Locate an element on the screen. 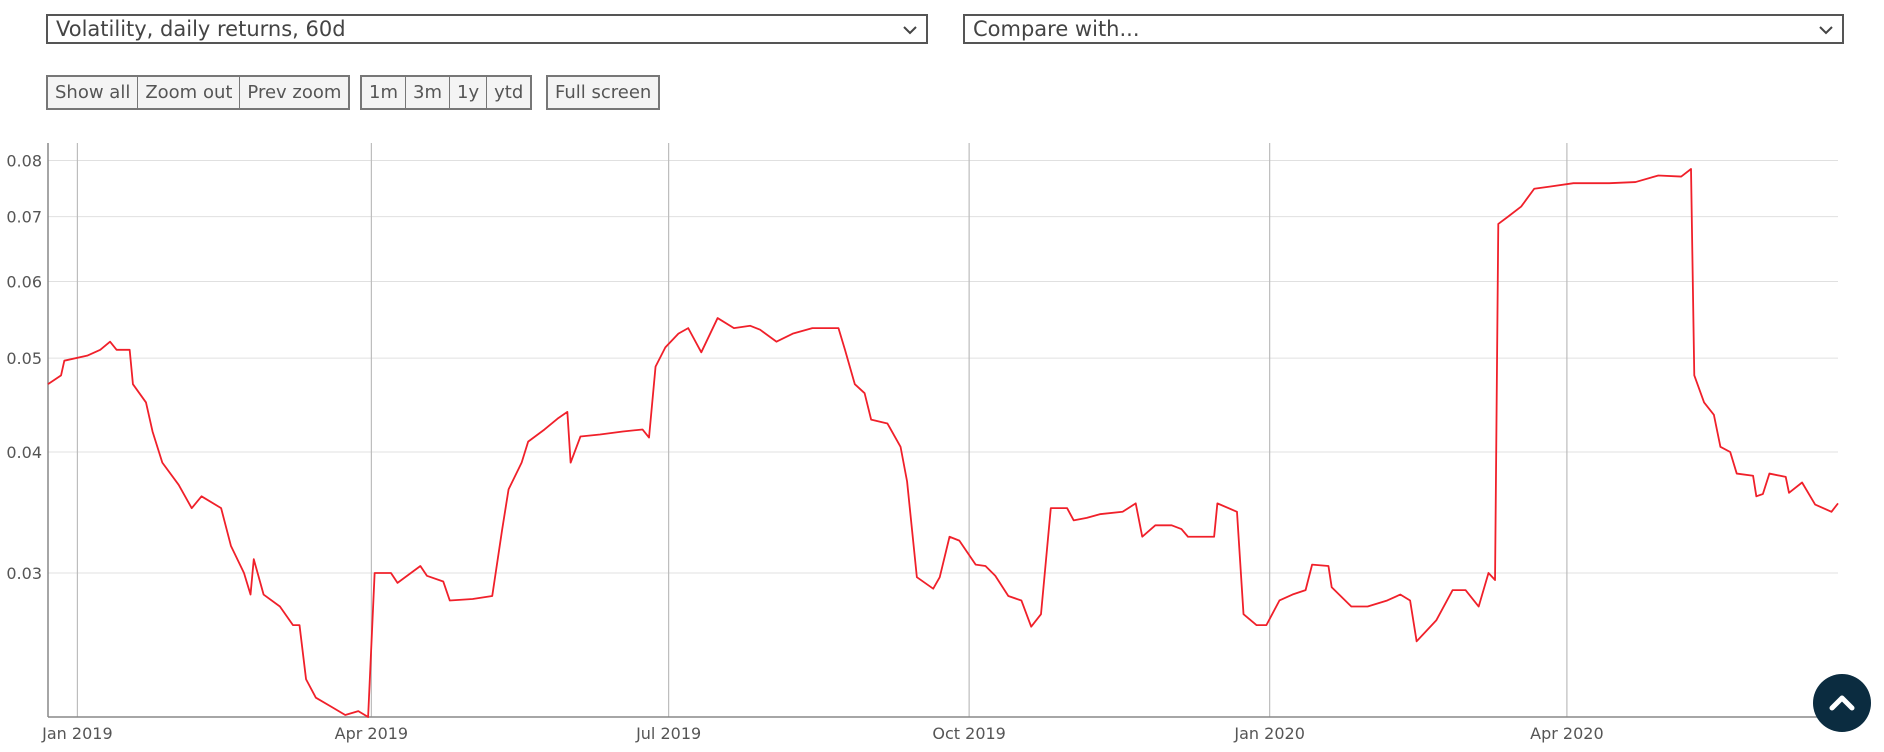  button: Full screen is located at coordinates (603, 92).